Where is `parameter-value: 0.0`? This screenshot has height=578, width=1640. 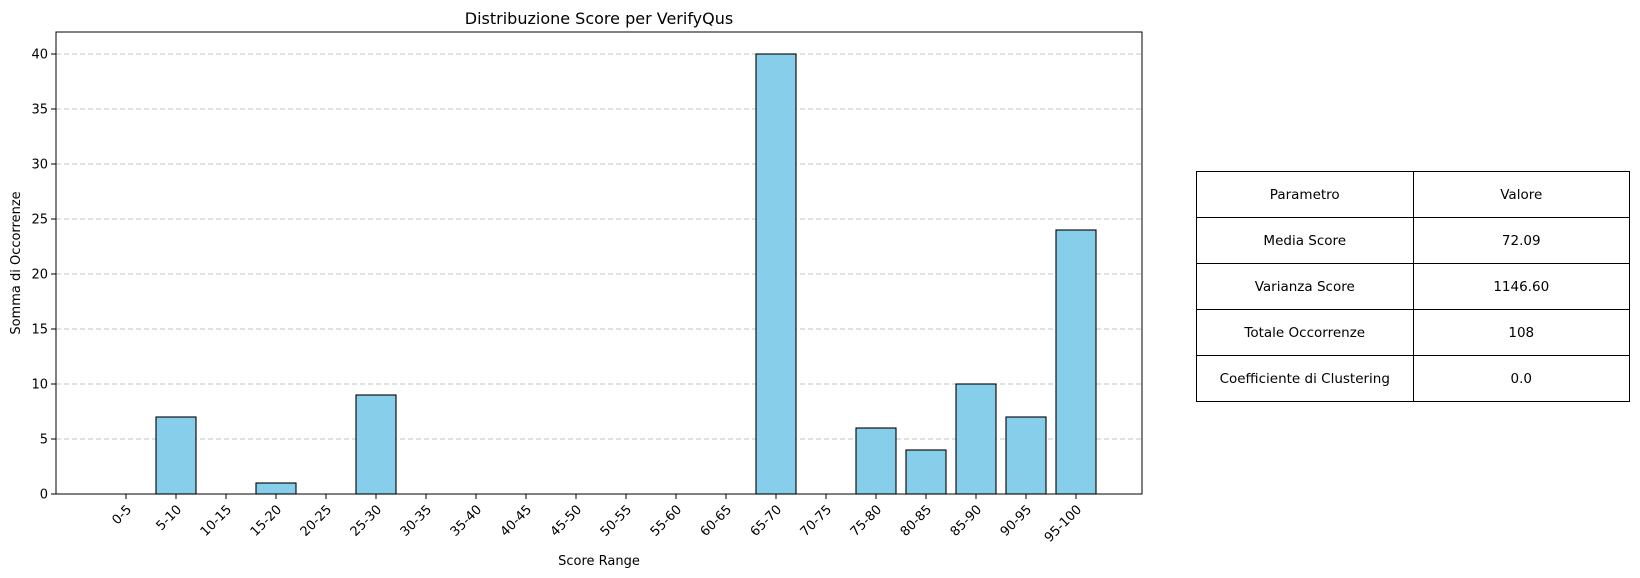
parameter-value: 0.0 is located at coordinates (1521, 378).